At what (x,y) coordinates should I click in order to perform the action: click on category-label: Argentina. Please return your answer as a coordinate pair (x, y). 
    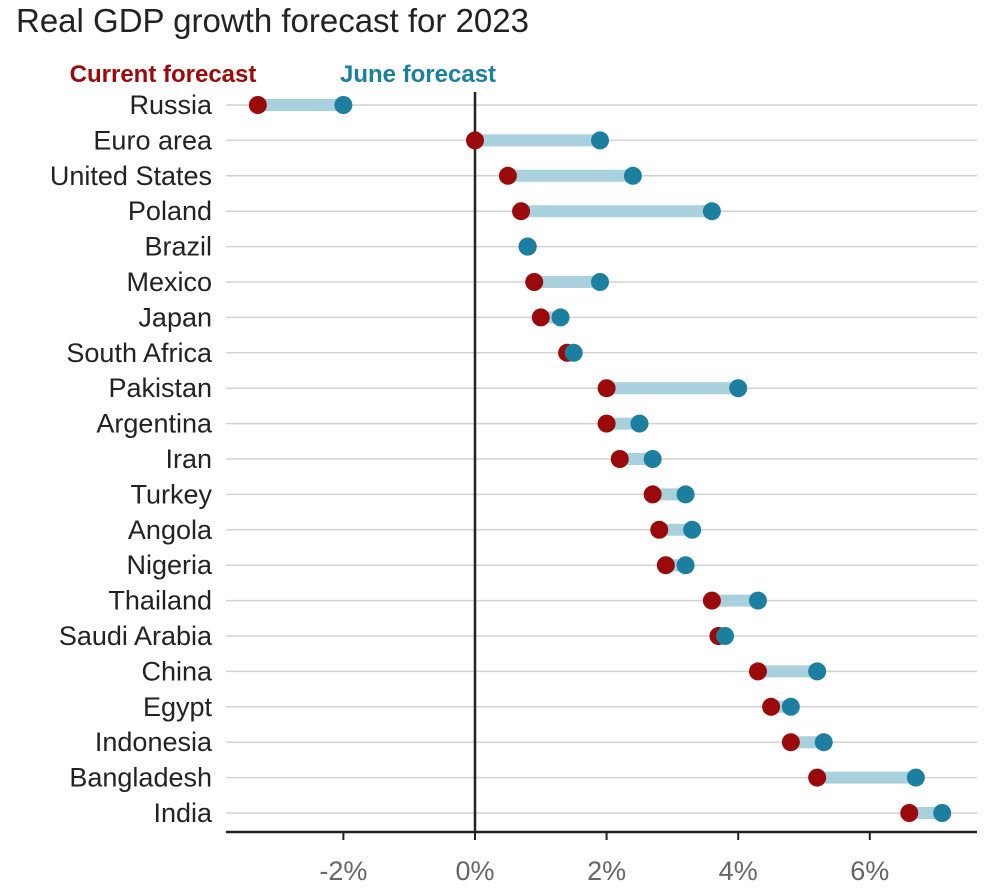
    Looking at the image, I should click on (154, 424).